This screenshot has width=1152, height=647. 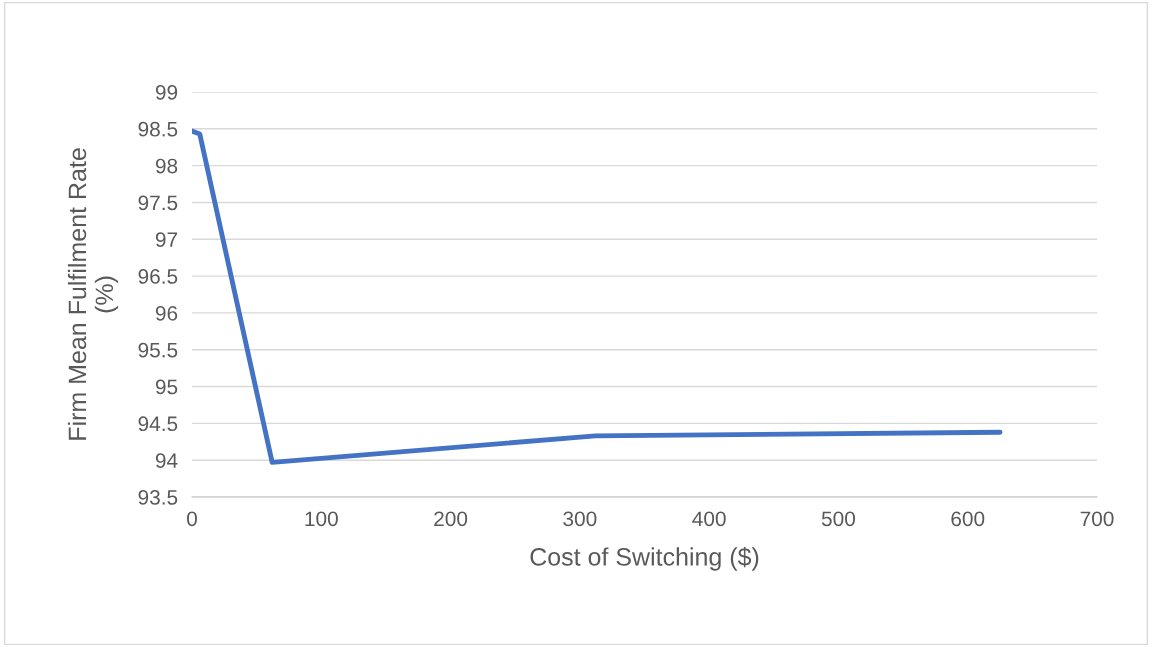 What do you see at coordinates (580, 519) in the screenshot?
I see `x-tick-label: 300` at bounding box center [580, 519].